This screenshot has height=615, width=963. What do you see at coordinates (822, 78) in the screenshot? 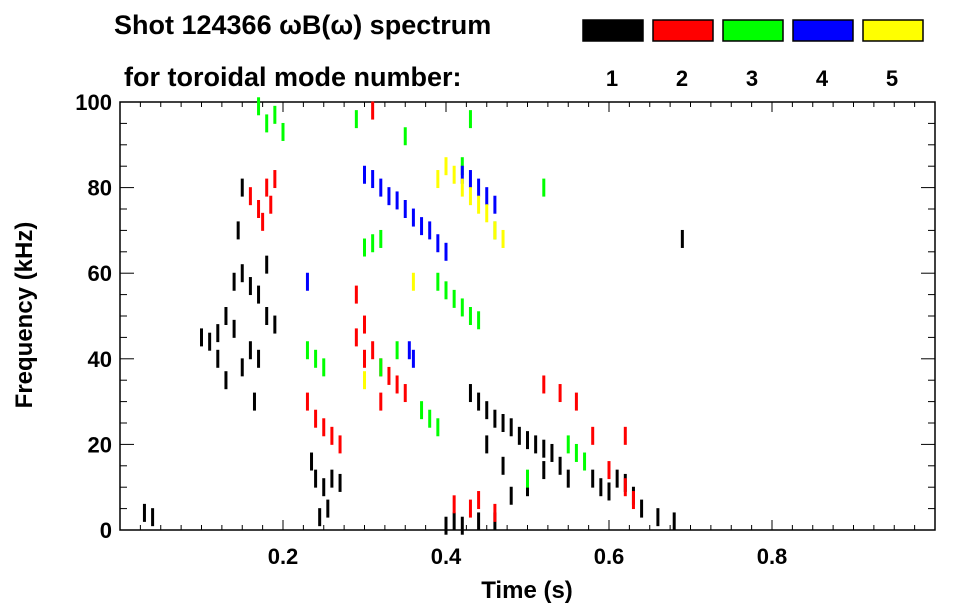
I see `legend-label-4: 4` at bounding box center [822, 78].